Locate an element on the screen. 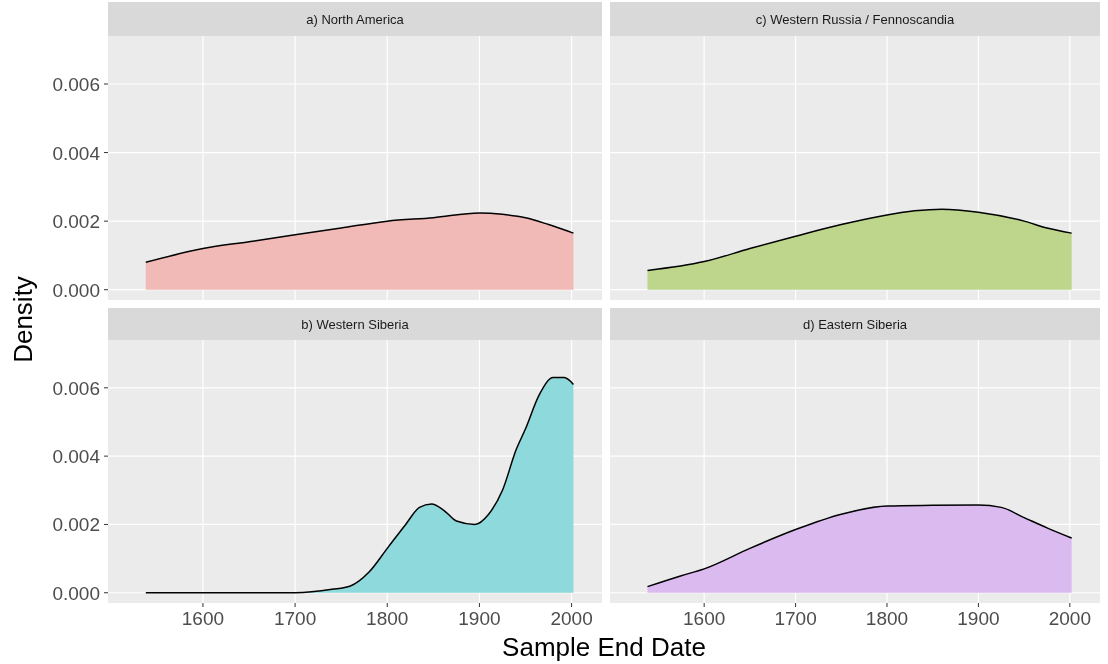  chart-title: d) Eastern Siberia is located at coordinates (855, 324).